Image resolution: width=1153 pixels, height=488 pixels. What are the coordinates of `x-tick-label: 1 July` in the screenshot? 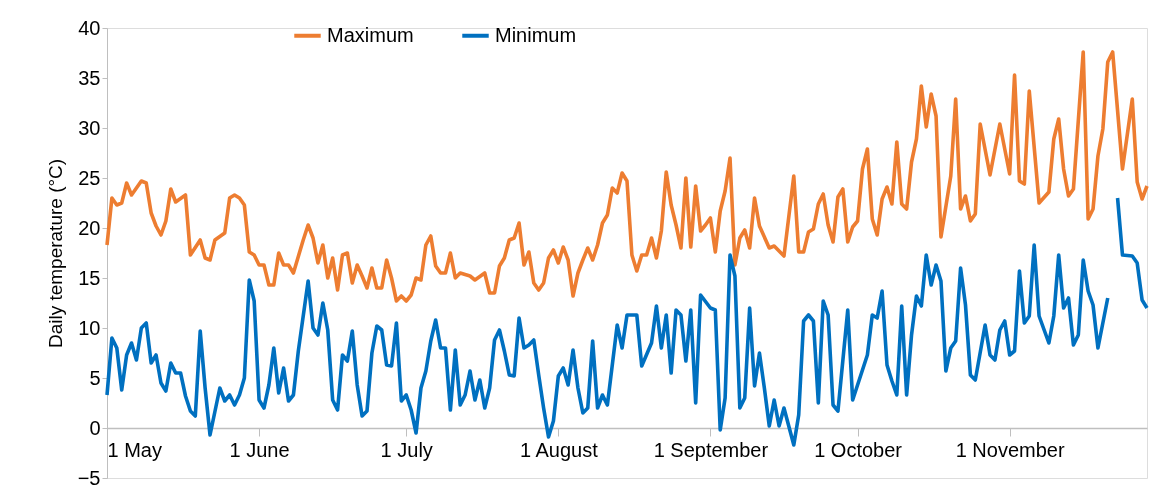 It's located at (406, 449).